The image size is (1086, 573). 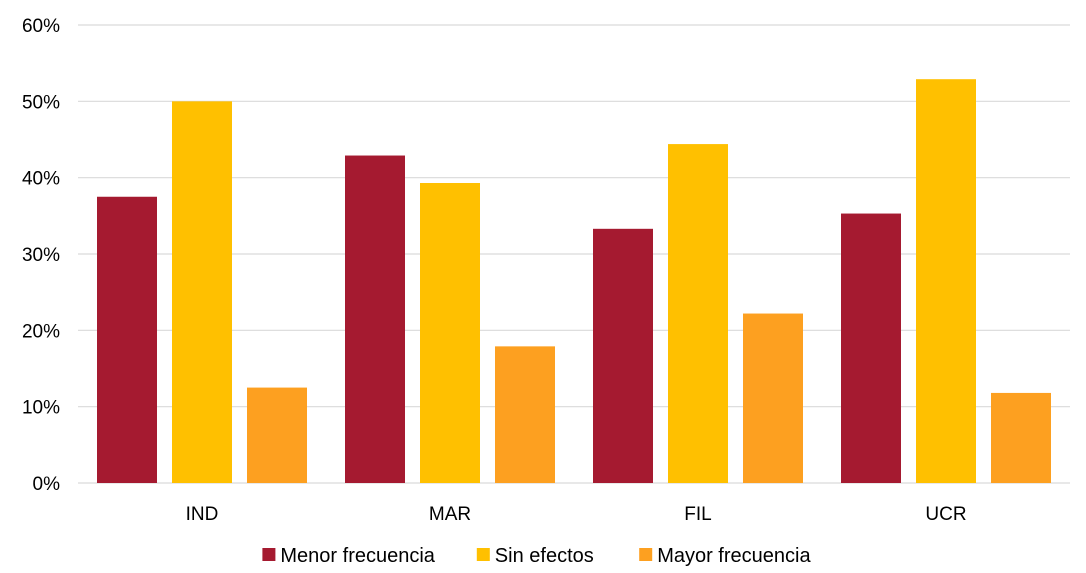 I want to click on y-tick-label: 50%, so click(x=41, y=102).